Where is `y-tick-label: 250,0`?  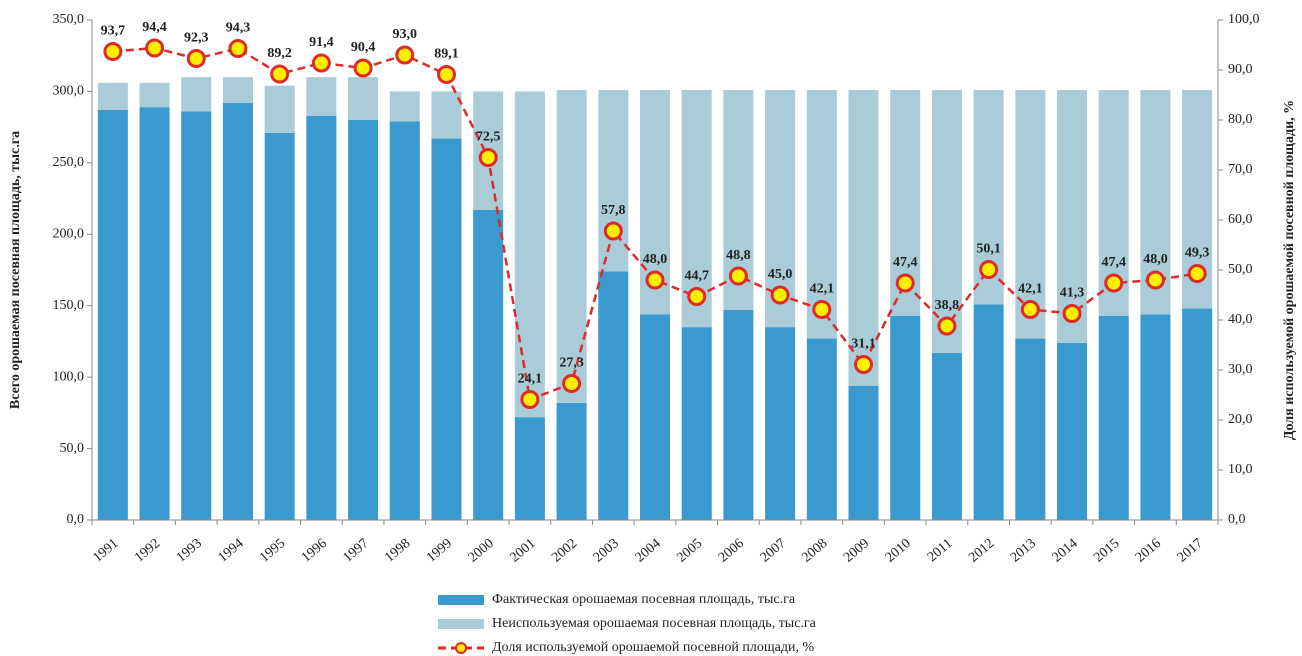 y-tick-label: 250,0 is located at coordinates (69, 162).